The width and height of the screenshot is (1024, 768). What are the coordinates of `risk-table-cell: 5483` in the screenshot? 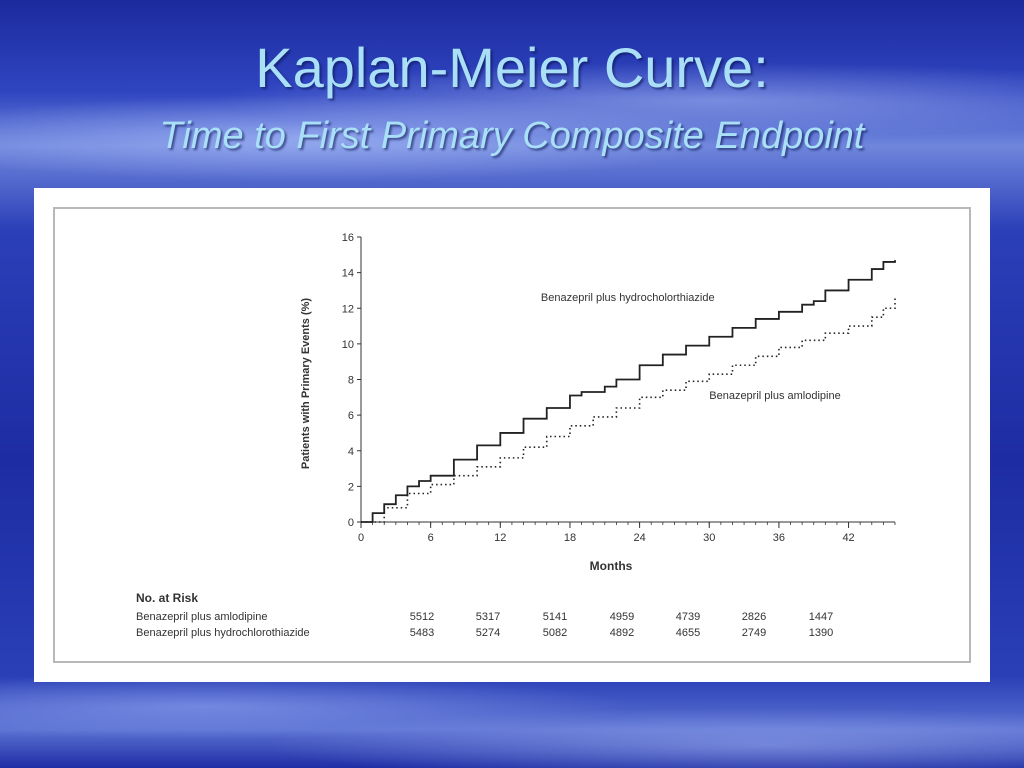 It's located at (422, 633).